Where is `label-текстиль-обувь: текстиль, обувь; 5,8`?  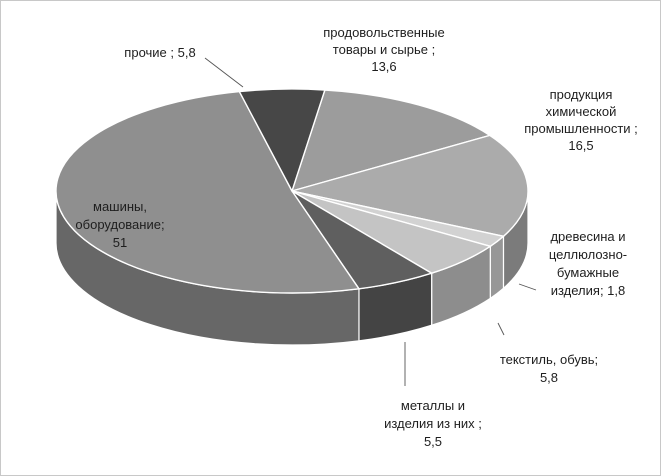 label-текстиль-обувь: текстиль, обувь; 5,8 is located at coordinates (549, 368).